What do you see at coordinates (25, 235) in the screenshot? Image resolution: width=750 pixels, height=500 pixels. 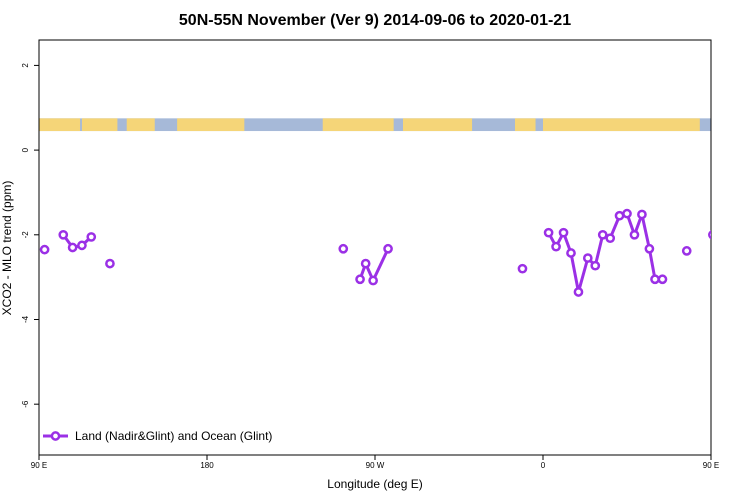 I see `y-tick-label: -2` at bounding box center [25, 235].